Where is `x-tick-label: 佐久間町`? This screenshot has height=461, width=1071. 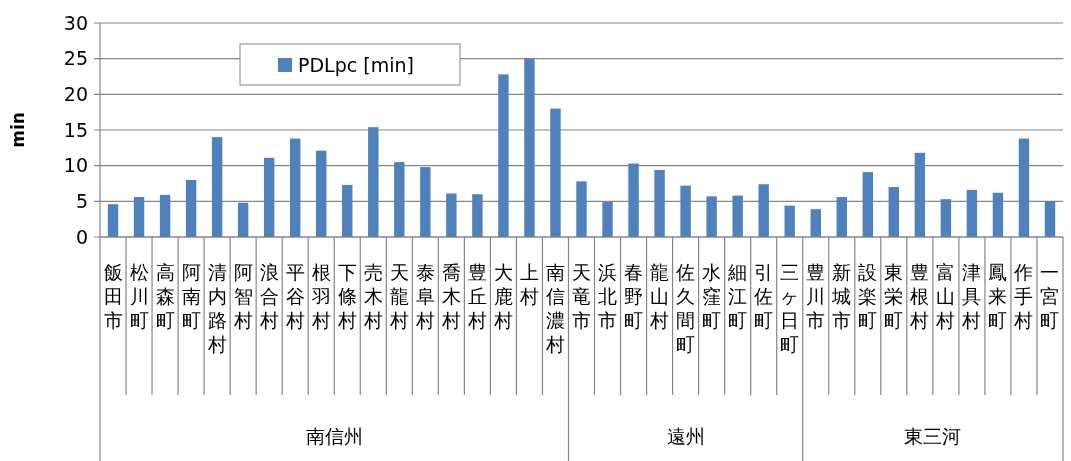 x-tick-label: 佐久間町 is located at coordinates (686, 308).